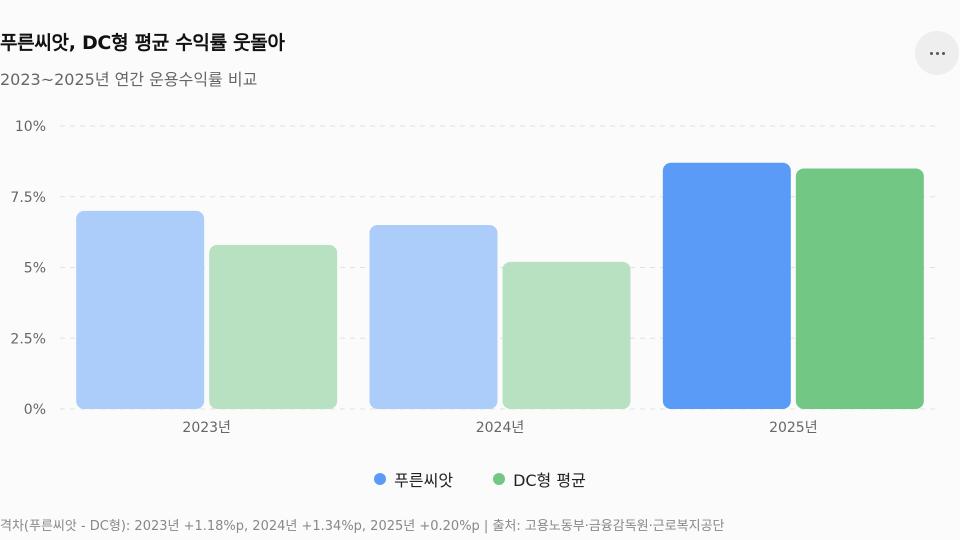 The width and height of the screenshot is (960, 540). What do you see at coordinates (424, 480) in the screenshot?
I see `legend-label-series-0: 푸른씨앗` at bounding box center [424, 480].